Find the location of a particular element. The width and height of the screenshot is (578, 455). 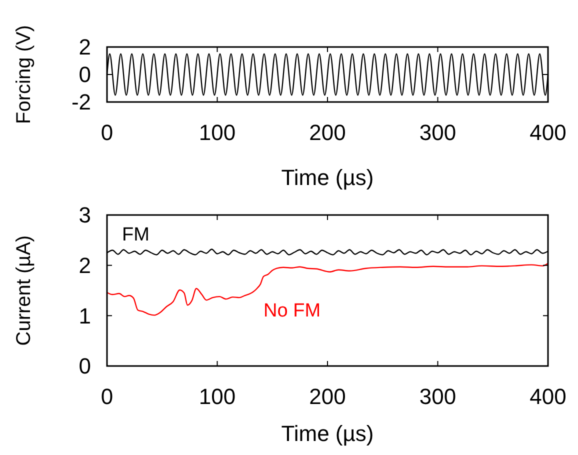

y-axis-title: Current (µA) is located at coordinates (24, 290).